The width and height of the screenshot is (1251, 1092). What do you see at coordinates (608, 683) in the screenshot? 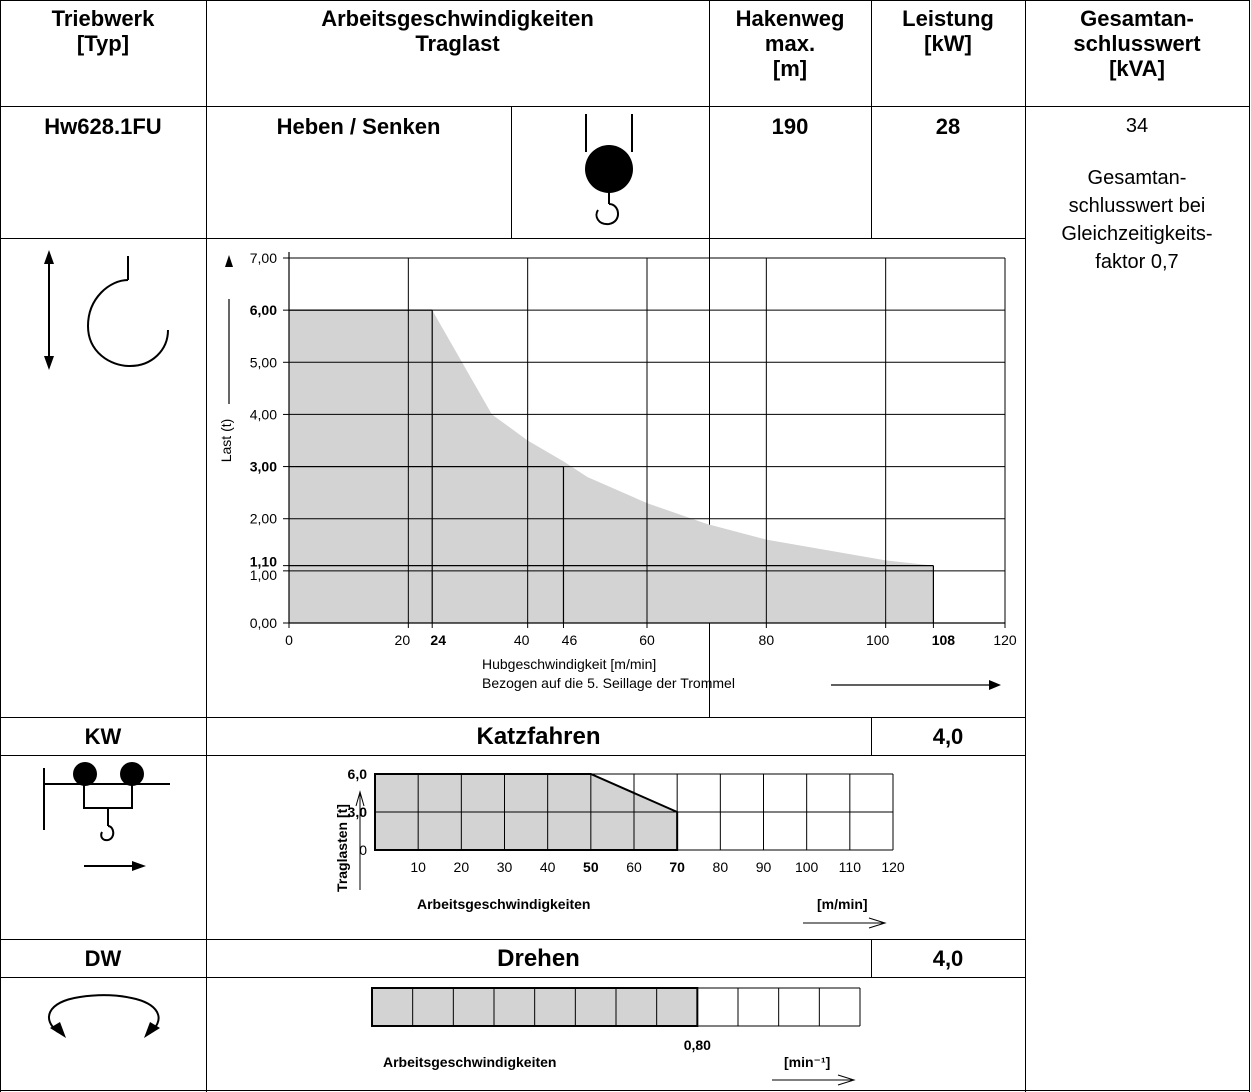
I see `chart-note: Bezogen auf die 5. Seillage der Trommel` at bounding box center [608, 683].